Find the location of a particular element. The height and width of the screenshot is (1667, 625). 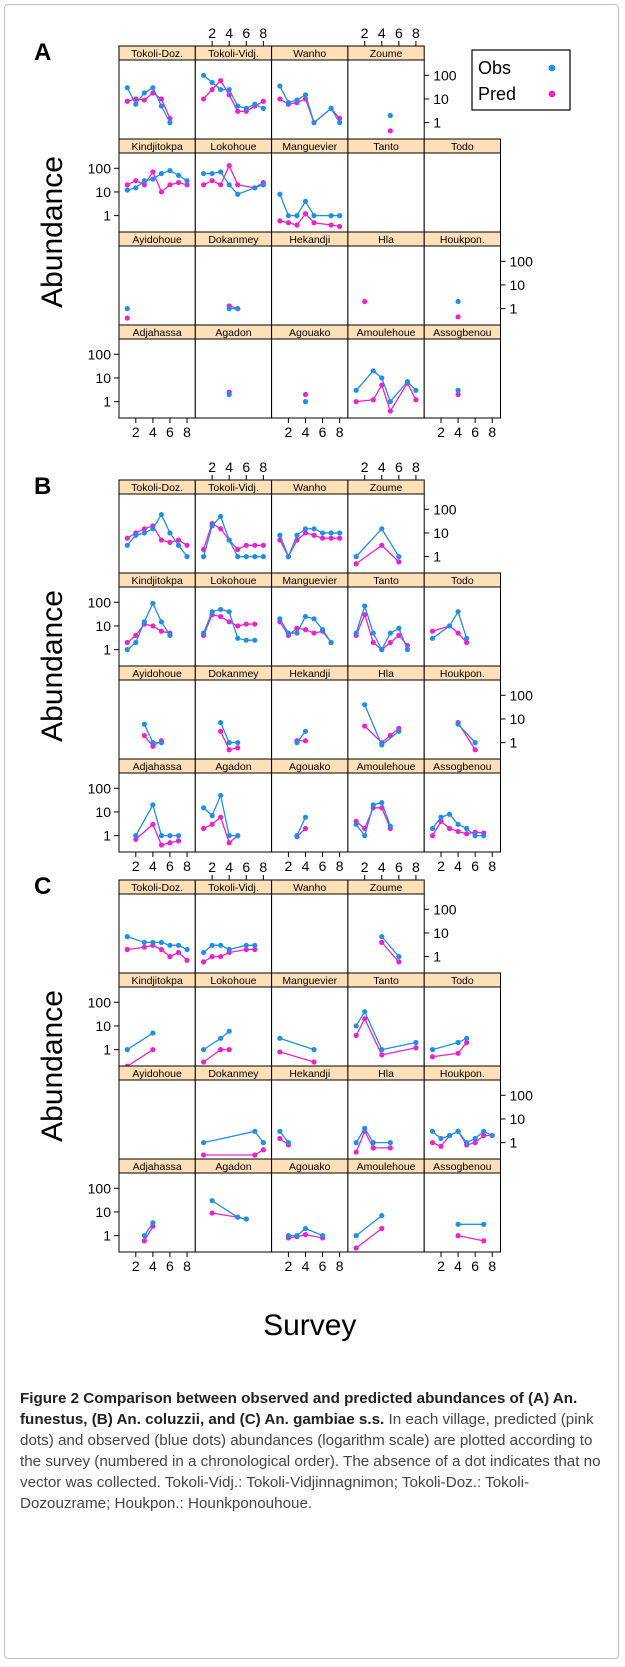

panel-c-ytick-label-left-1-1: 1 is located at coordinates (107, 1050).